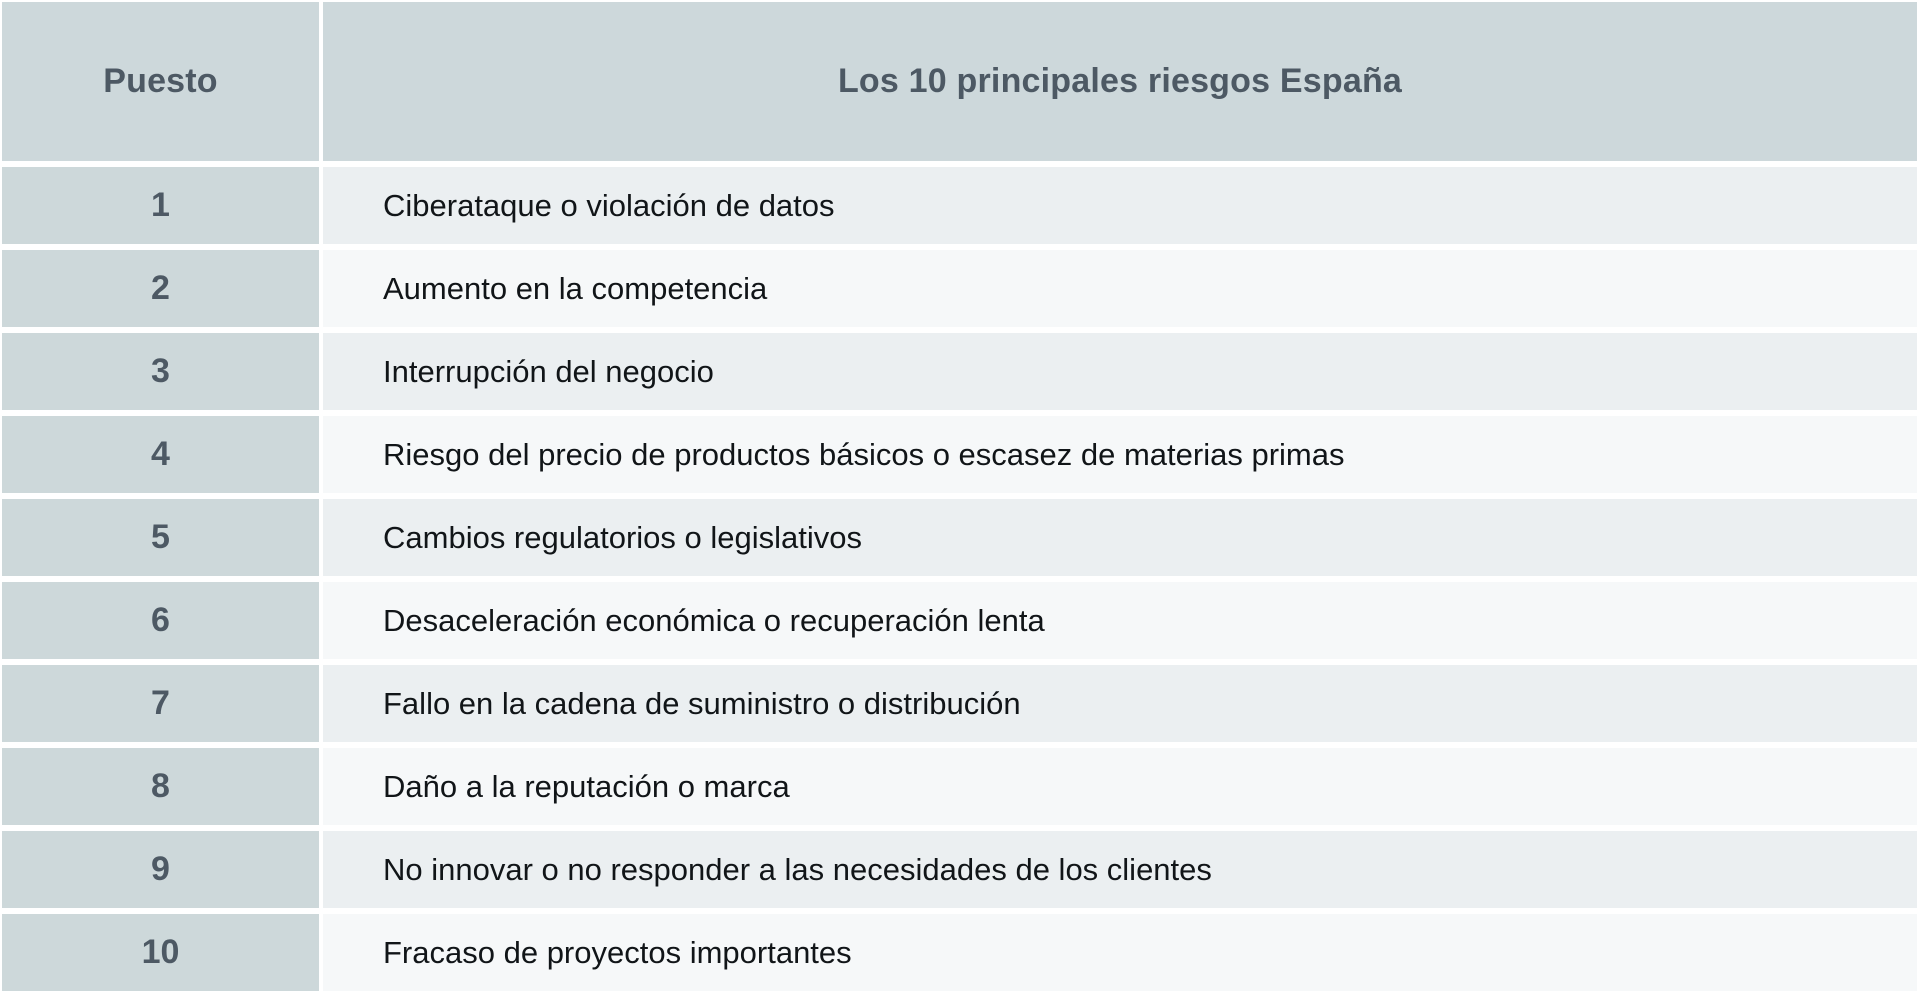 This screenshot has height=998, width=1920. I want to click on rank-cell: 10, so click(160, 952).